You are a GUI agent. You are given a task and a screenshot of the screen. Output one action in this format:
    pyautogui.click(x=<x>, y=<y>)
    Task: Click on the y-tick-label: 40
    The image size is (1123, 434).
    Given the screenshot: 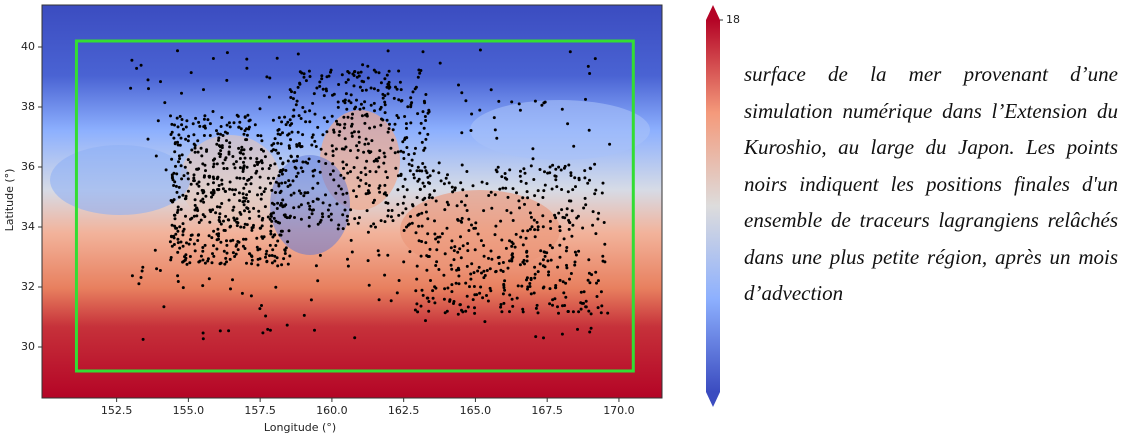 What is the action you would take?
    pyautogui.click(x=28, y=46)
    